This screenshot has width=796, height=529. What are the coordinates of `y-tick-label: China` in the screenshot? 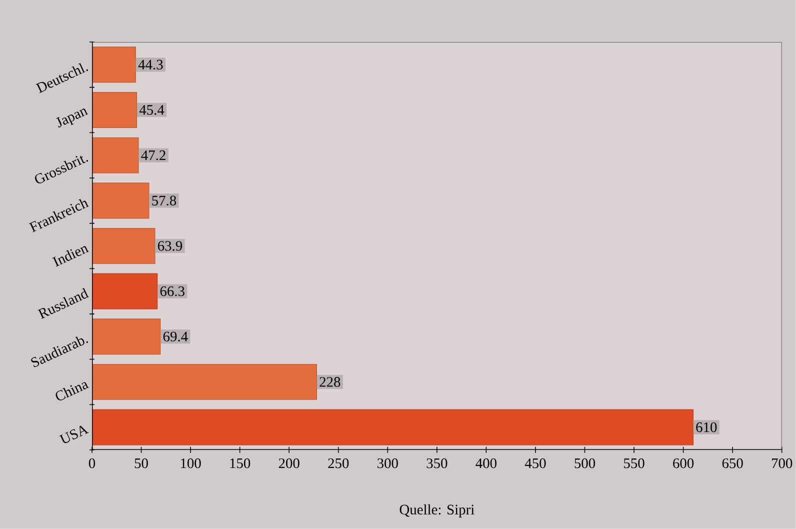 It's located at (72, 391).